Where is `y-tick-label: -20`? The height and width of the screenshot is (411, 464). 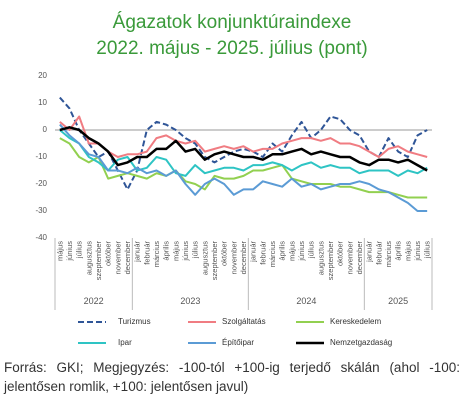 y-tick-label: -20 is located at coordinates (41, 183).